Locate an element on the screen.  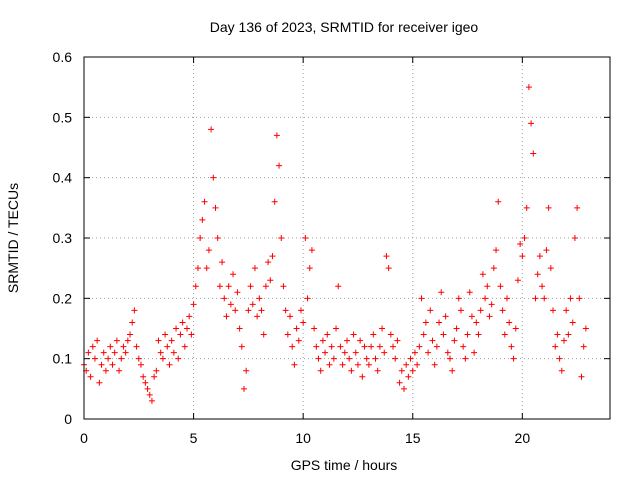
y-tick-label: 0 is located at coordinates (68, 419).